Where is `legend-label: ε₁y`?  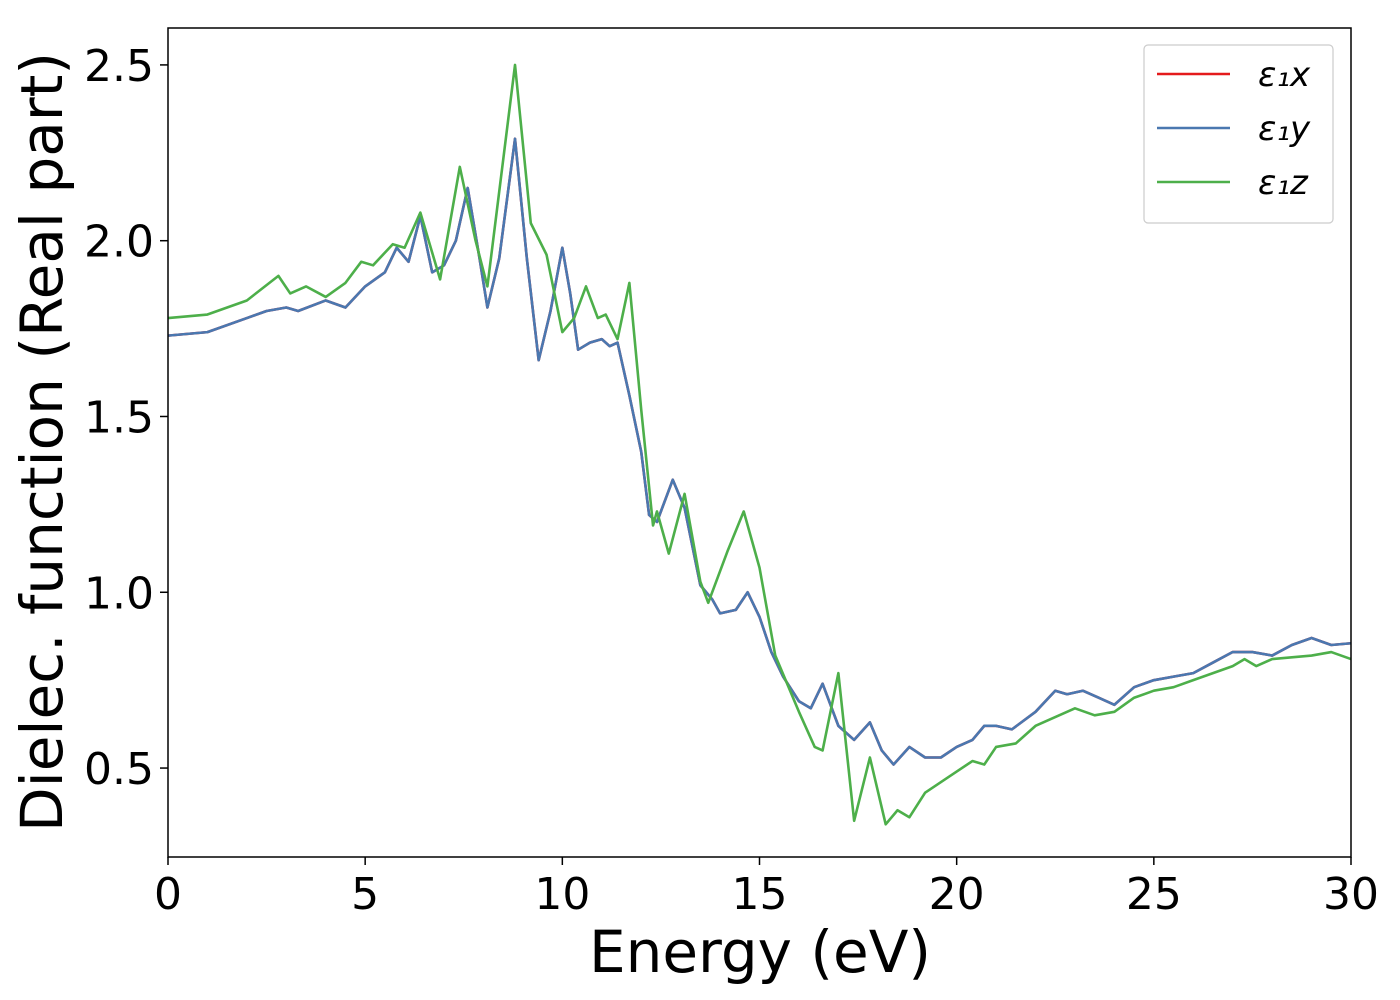
legend-label: ε₁y is located at coordinates (1284, 129).